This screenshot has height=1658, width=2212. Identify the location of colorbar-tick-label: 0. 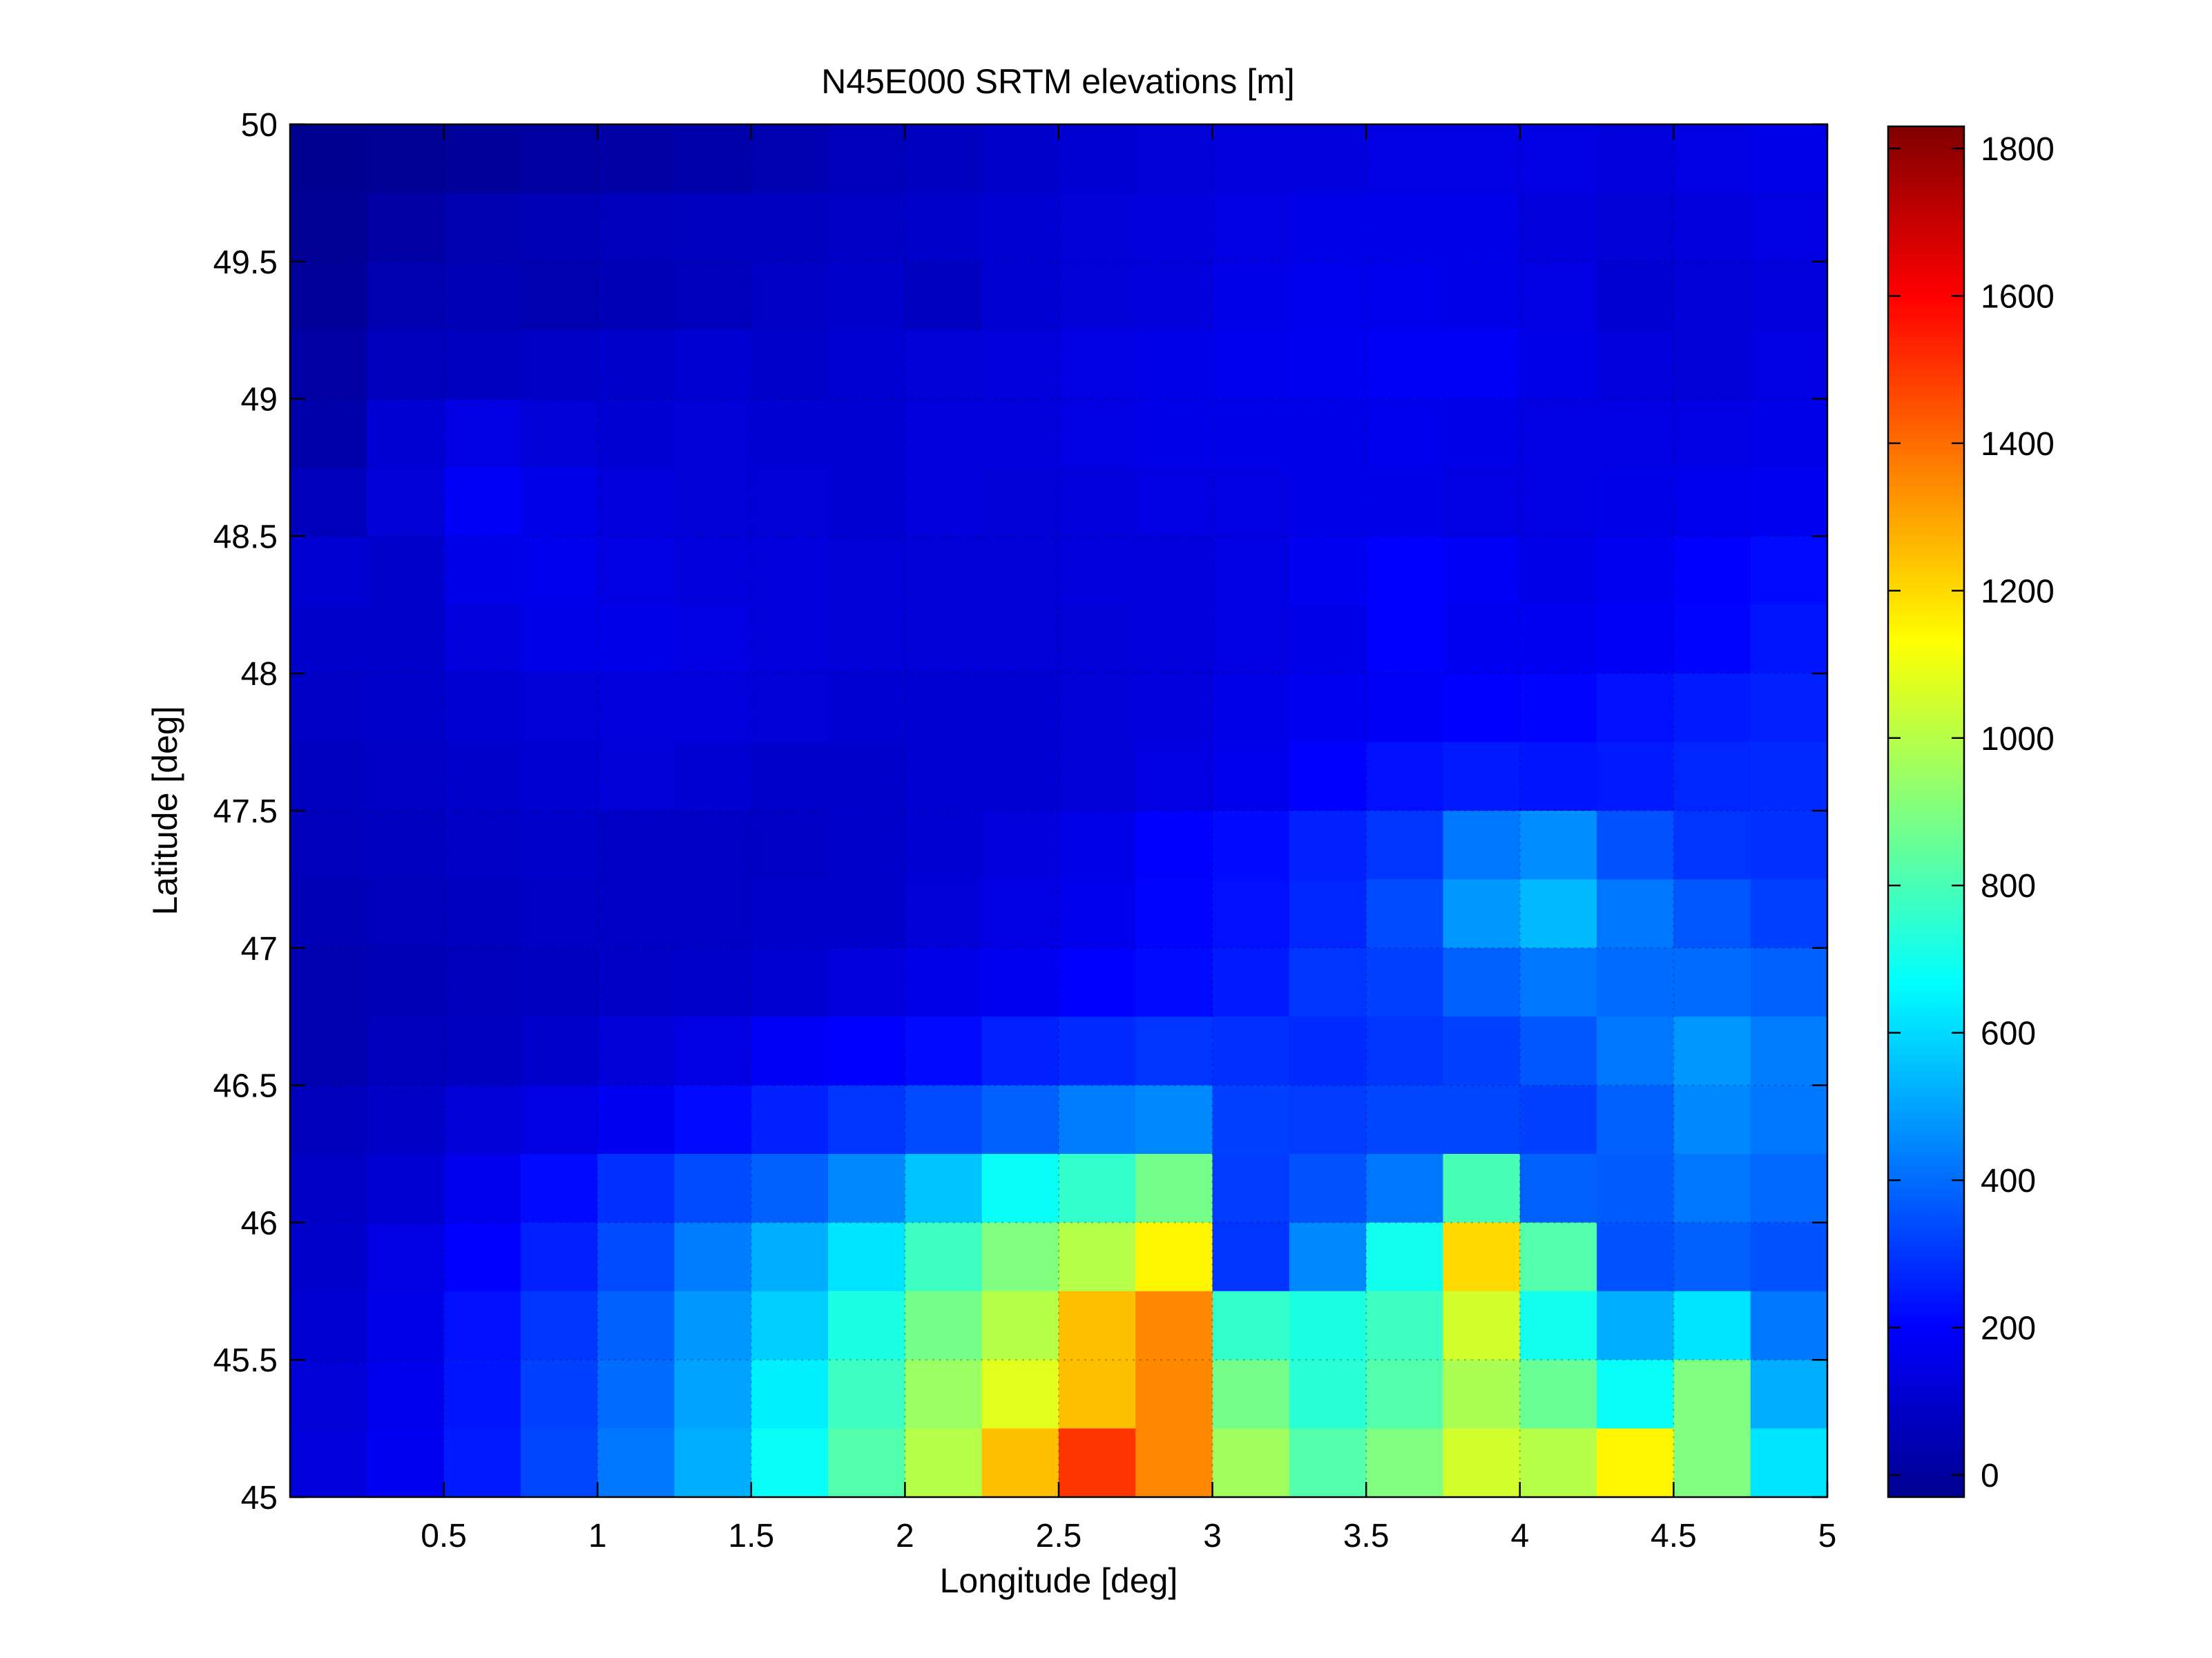
(1990, 1476).